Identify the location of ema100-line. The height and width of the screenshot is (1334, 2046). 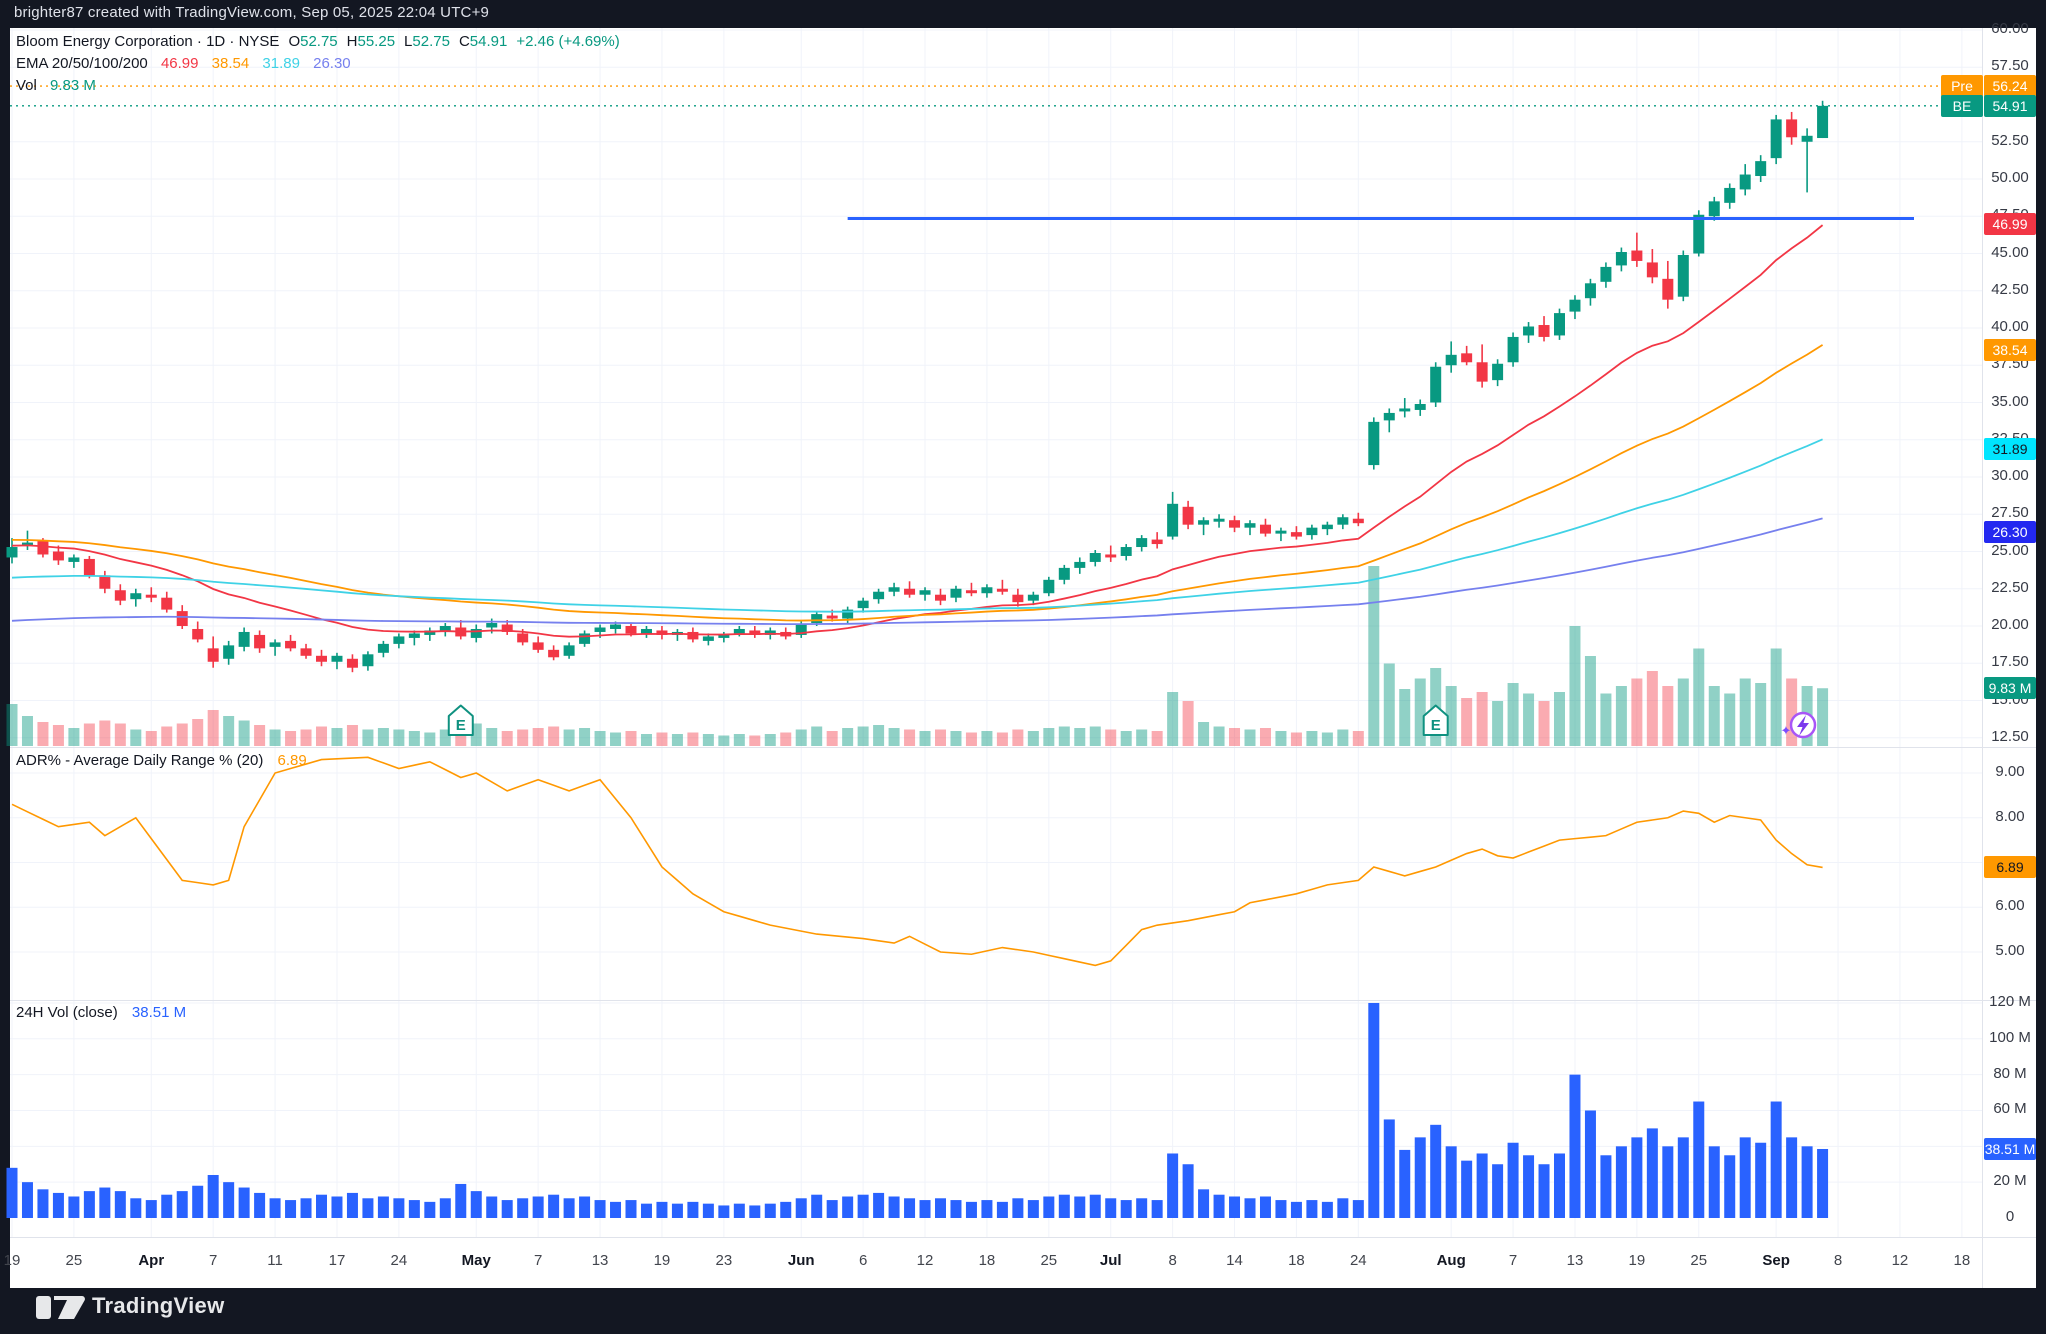
(917, 525).